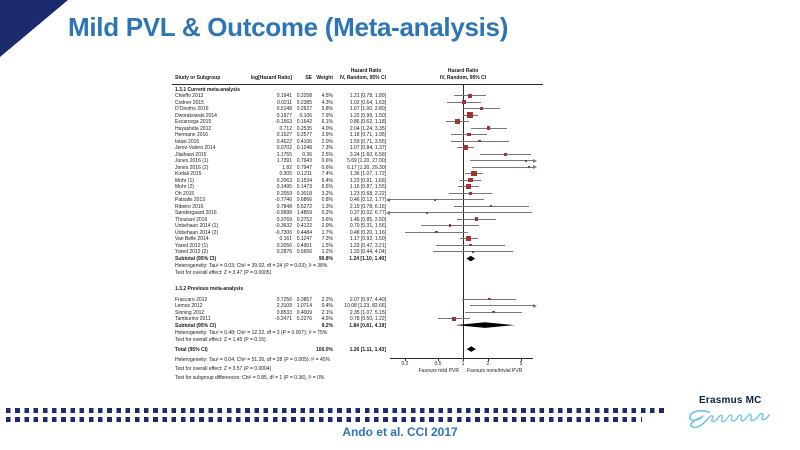 The image size is (800, 450). I want to click on se-cell: 0.3018, so click(304, 193).